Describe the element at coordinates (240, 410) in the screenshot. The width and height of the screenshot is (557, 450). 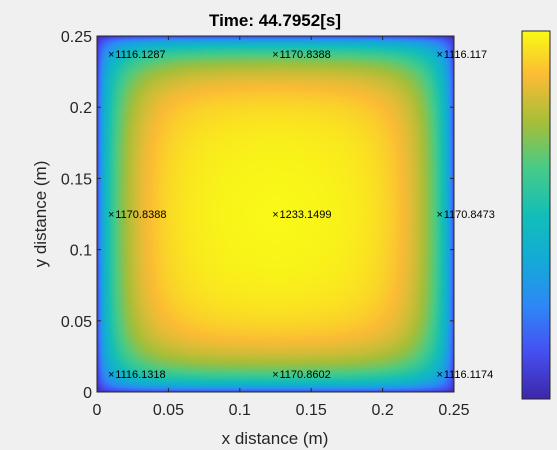
I see `x-tick-label: 0.1` at that location.